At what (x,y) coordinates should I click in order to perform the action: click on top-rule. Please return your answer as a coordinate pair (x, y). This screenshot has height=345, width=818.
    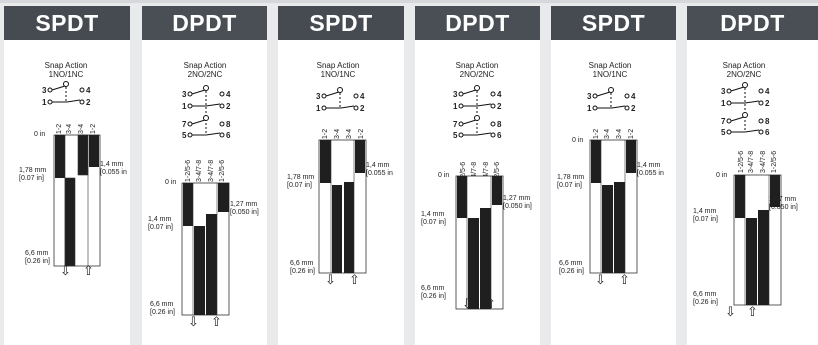
    Looking at the image, I should click on (409, 1).